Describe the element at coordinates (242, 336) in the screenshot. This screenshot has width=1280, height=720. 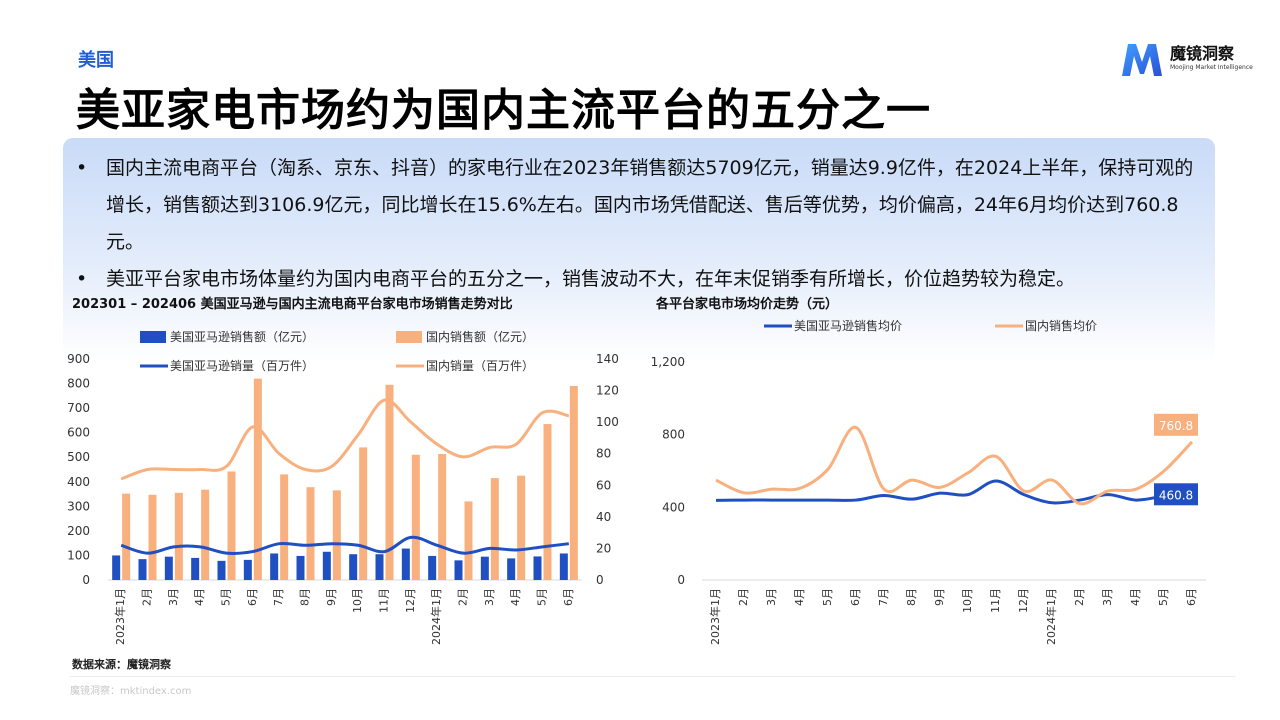
I see `legend-label: 美国亚马逊销售额（亿元）` at that location.